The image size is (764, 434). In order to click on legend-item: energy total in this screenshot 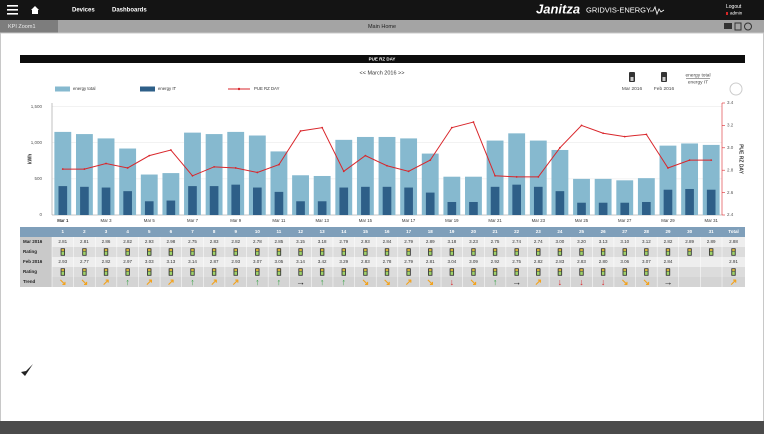, I will do `click(75, 89)`.